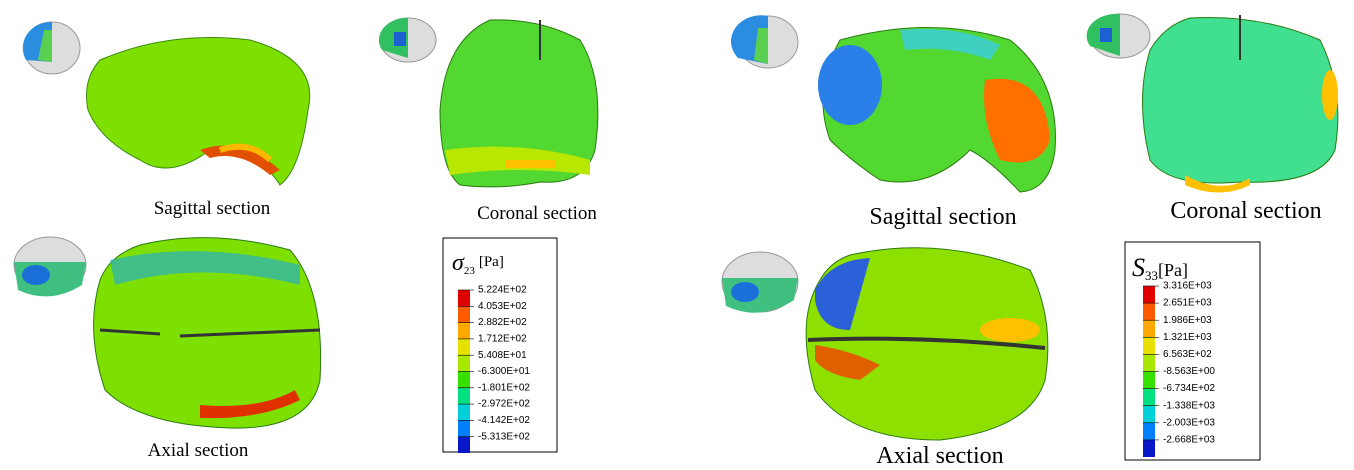  I want to click on legend-label: 5.408E+01, so click(502, 355).